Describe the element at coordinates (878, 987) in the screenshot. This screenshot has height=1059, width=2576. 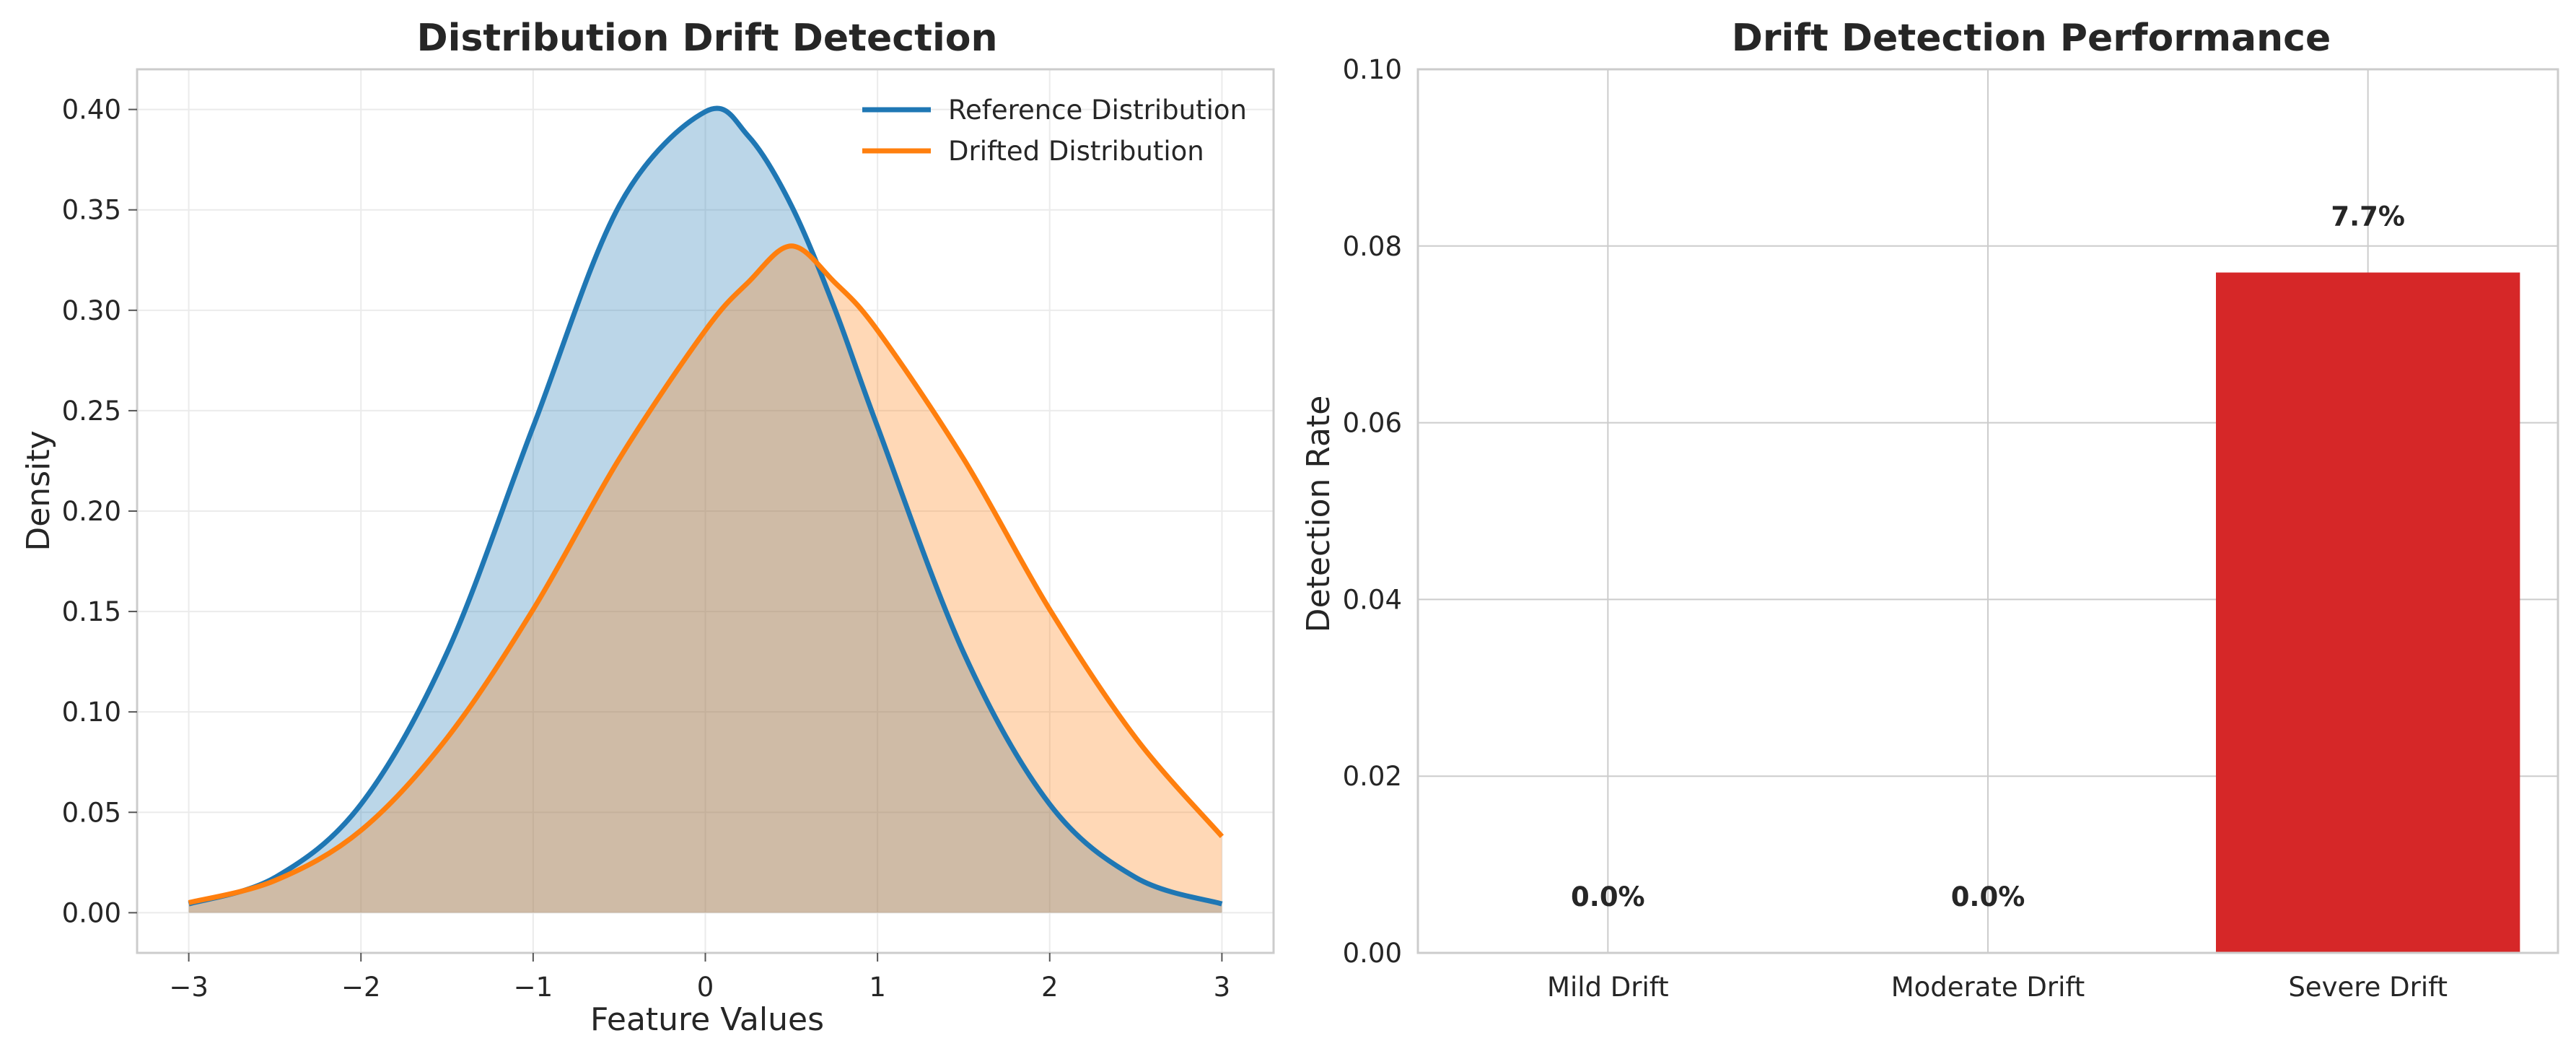
I see `x-tick-label: 1` at that location.